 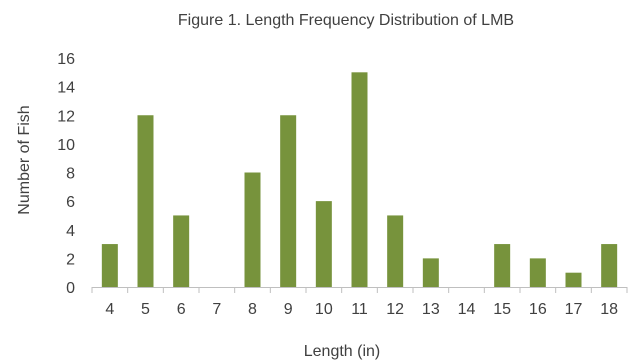 What do you see at coordinates (574, 309) in the screenshot?
I see `x-tick-label: 17` at bounding box center [574, 309].